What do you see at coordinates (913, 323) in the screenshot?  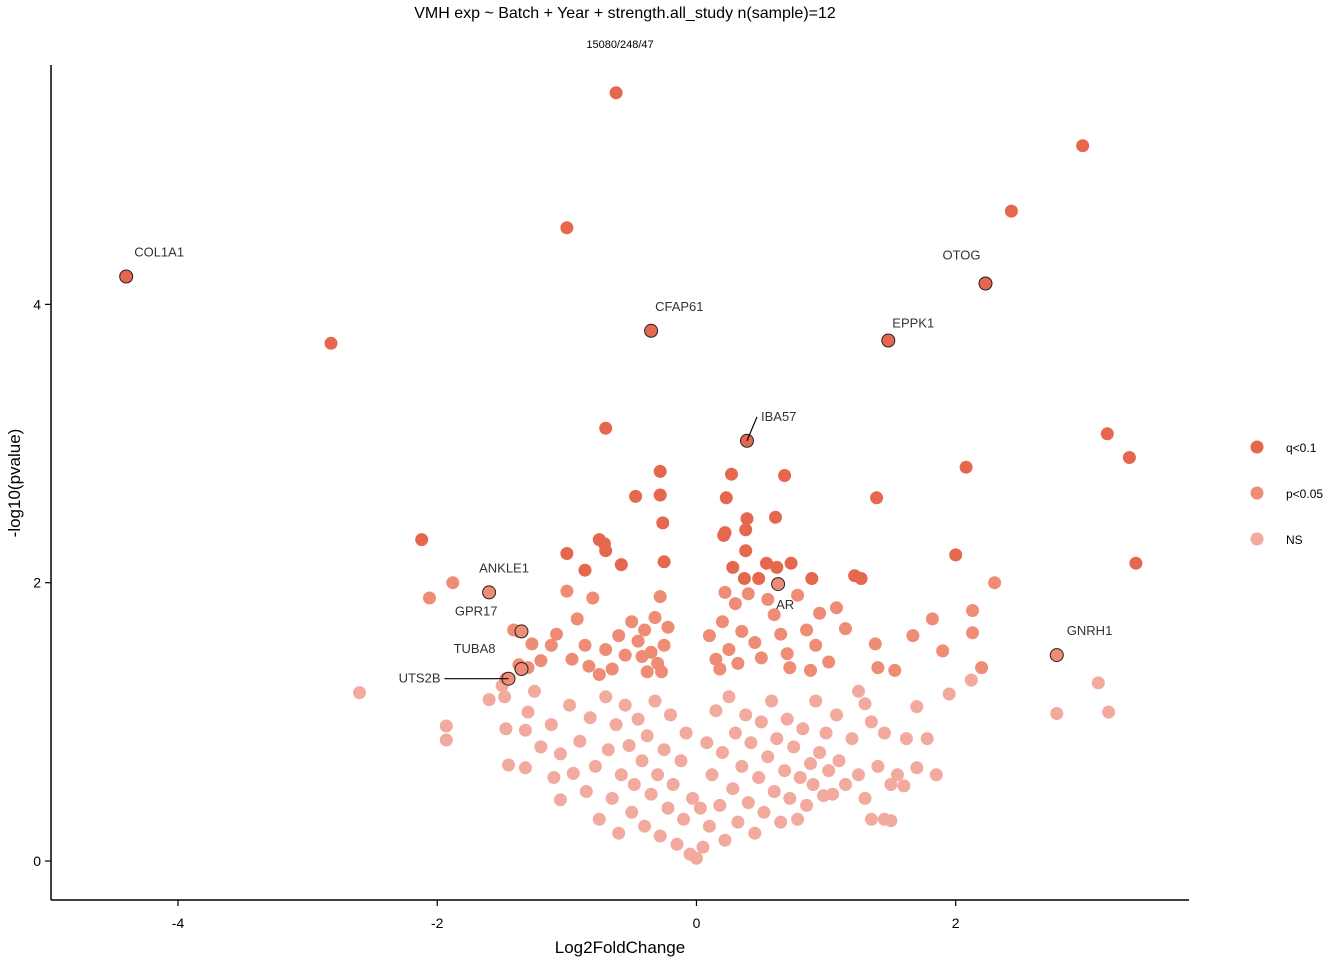 I see `gene-label: EPPK1` at bounding box center [913, 323].